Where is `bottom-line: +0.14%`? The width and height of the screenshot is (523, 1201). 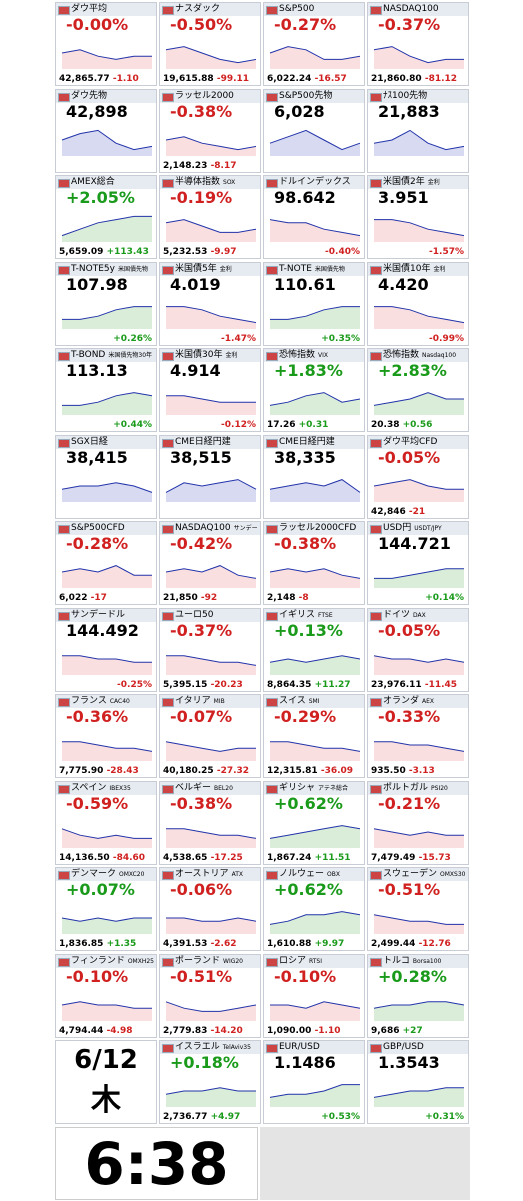 bottom-line: +0.14% is located at coordinates (444, 598).